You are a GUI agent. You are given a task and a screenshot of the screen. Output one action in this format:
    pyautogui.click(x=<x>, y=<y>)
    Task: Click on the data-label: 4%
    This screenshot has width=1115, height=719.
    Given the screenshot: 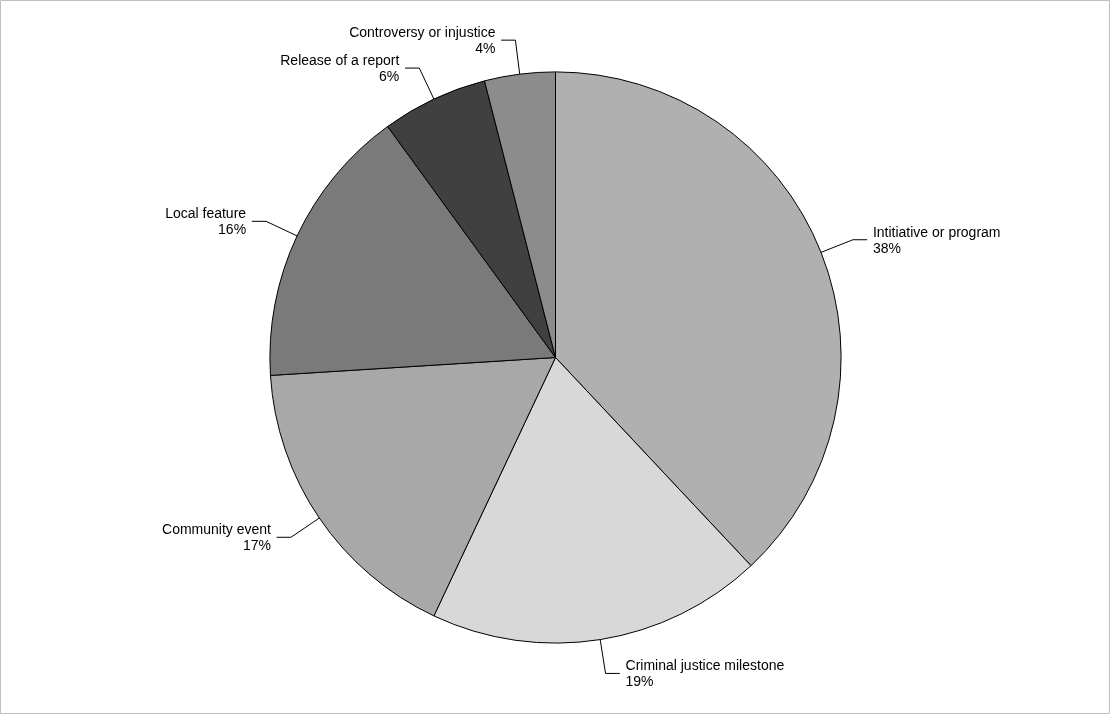 What is the action you would take?
    pyautogui.click(x=485, y=48)
    